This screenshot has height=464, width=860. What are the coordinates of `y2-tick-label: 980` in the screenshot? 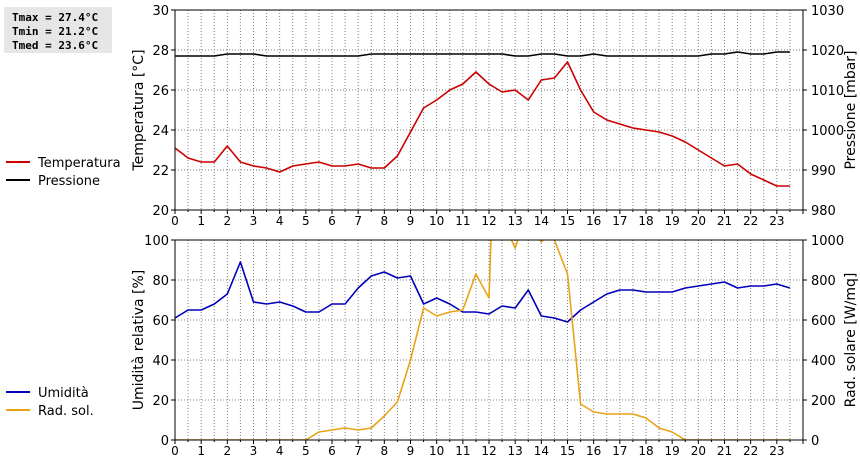 It's located at (823, 211).